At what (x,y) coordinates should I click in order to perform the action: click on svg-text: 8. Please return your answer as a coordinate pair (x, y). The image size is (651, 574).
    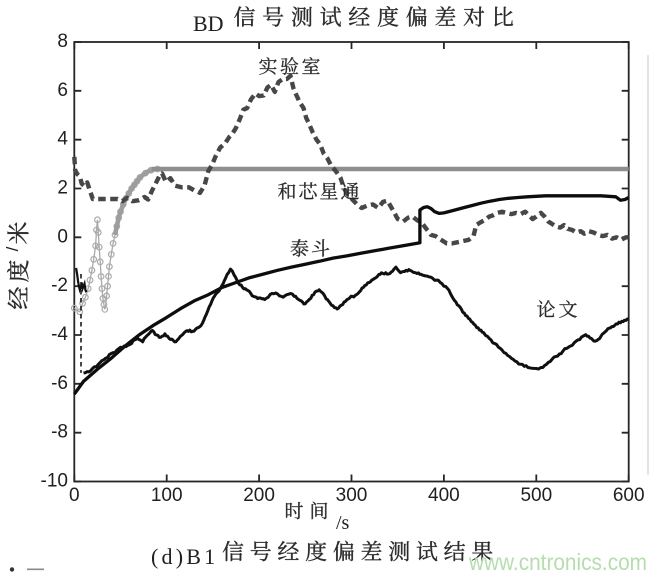
    Looking at the image, I should click on (62, 41).